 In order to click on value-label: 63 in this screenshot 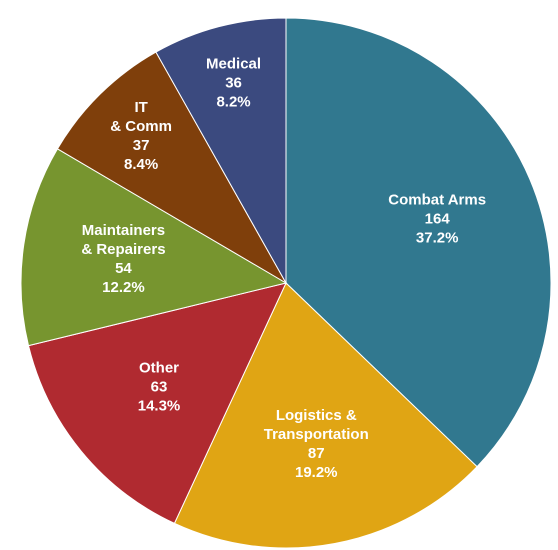, I will do `click(159, 387)`.